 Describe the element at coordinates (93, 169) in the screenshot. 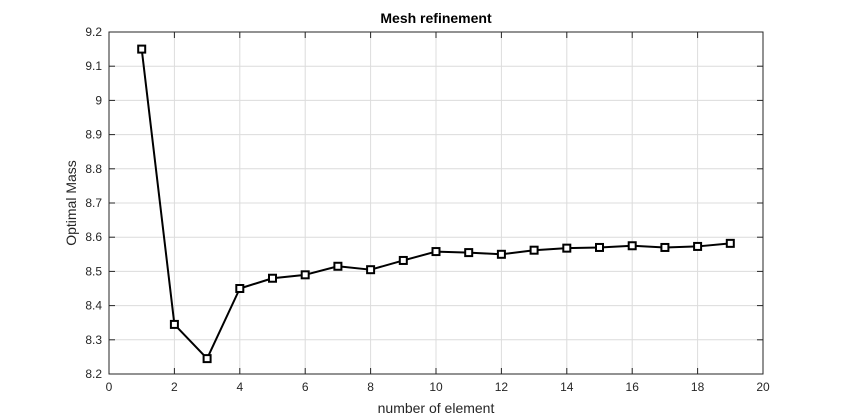

I see `y-tick-label: 8.8` at that location.